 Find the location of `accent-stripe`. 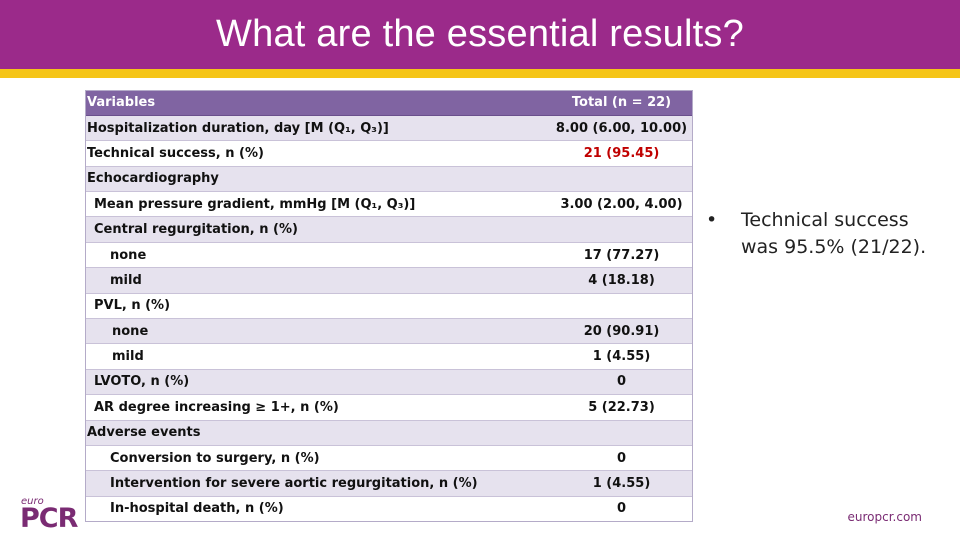

accent-stripe is located at coordinates (480, 73).